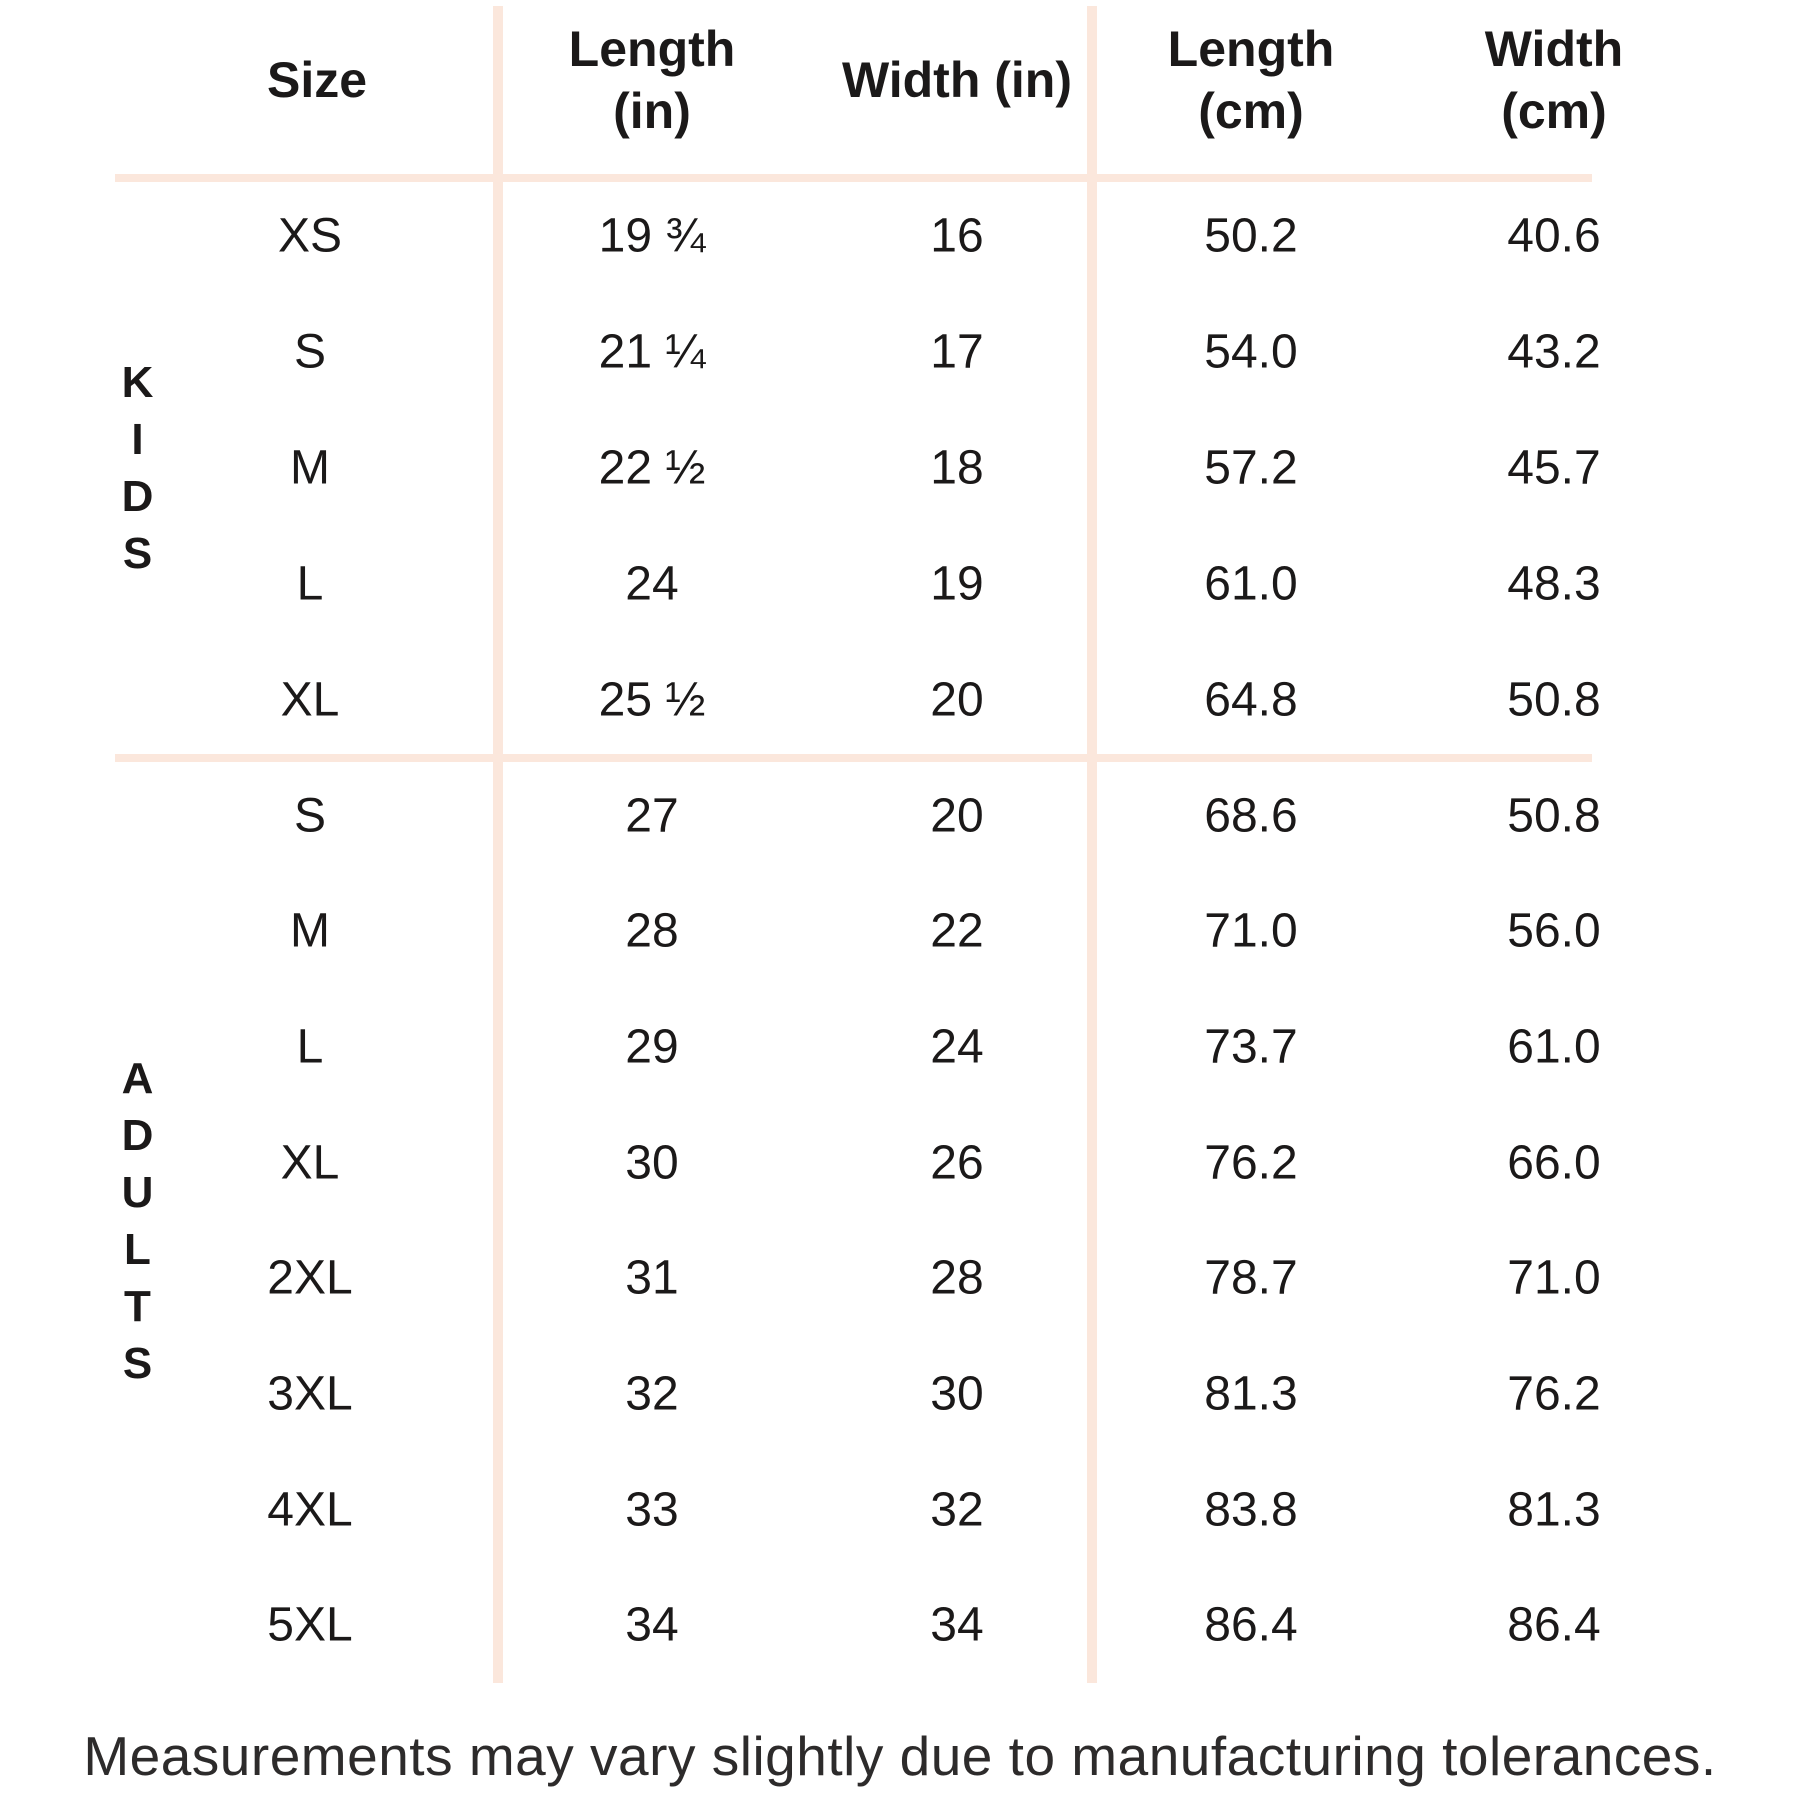 This screenshot has width=1800, height=1800. I want to click on column-header-size-line: Size, so click(317, 80).